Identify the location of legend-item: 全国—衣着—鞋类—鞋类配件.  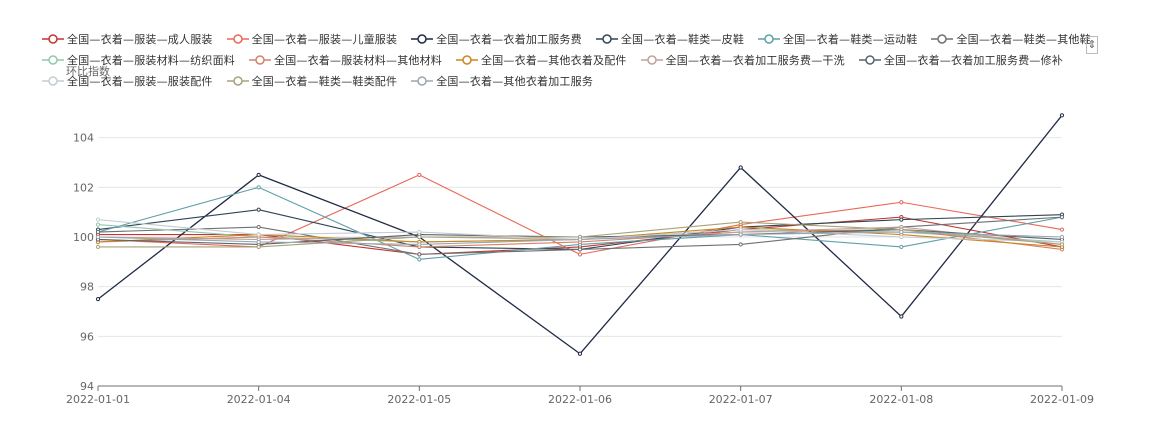
(312, 81).